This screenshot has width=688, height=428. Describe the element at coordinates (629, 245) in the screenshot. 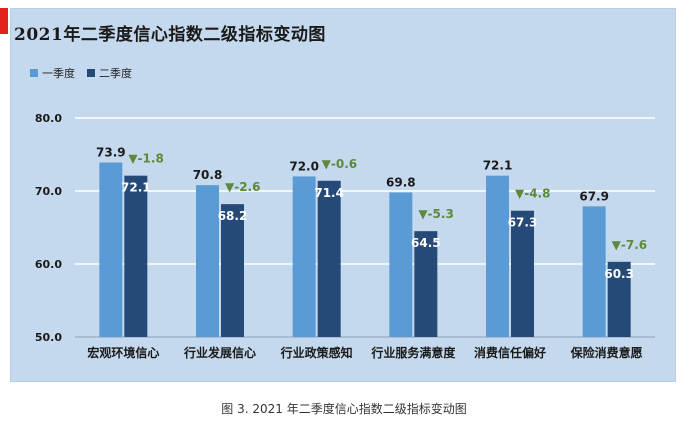

I see `change-label: ▼-7.6` at that location.